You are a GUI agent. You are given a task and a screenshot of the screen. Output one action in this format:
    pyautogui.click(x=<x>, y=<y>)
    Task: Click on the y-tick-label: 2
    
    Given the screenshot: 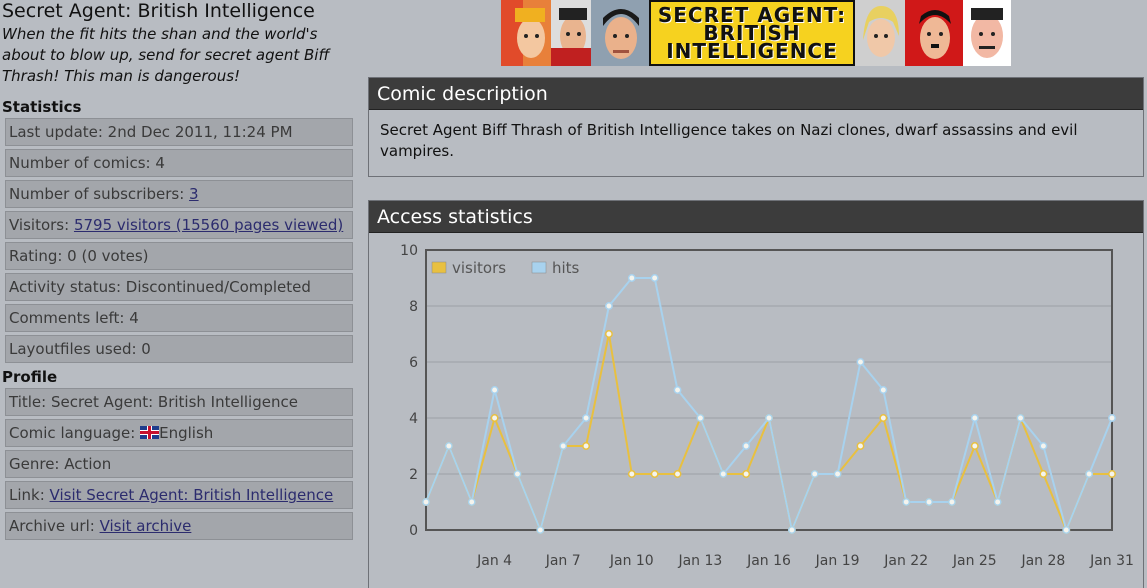 What is the action you would take?
    pyautogui.click(x=413, y=475)
    